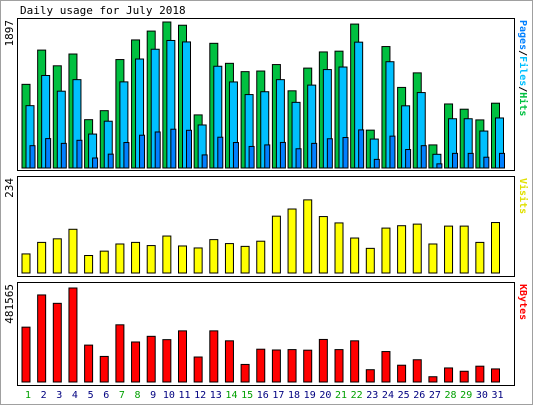 Image resolution: width=533 pixels, height=405 pixels. What do you see at coordinates (294, 395) in the screenshot?
I see `day-label-18: 18` at bounding box center [294, 395].